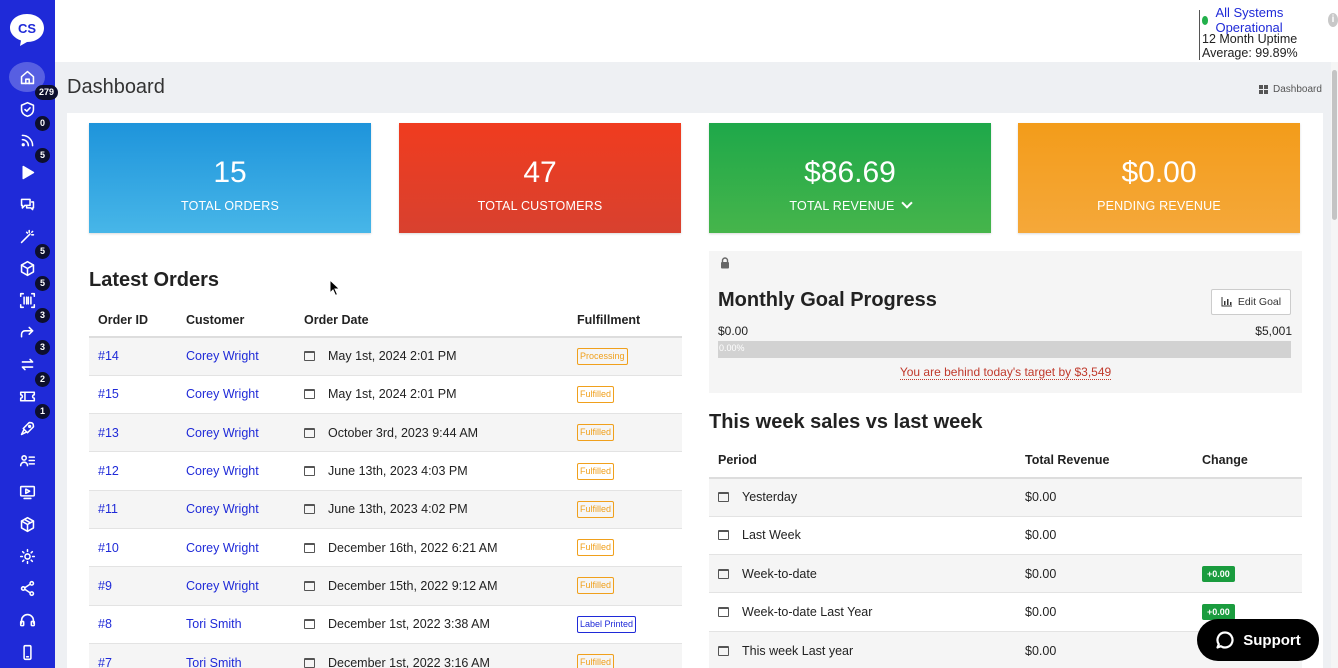  What do you see at coordinates (398, 509) in the screenshot?
I see `order-date: June 13th, 2023 4:02 PM` at bounding box center [398, 509].